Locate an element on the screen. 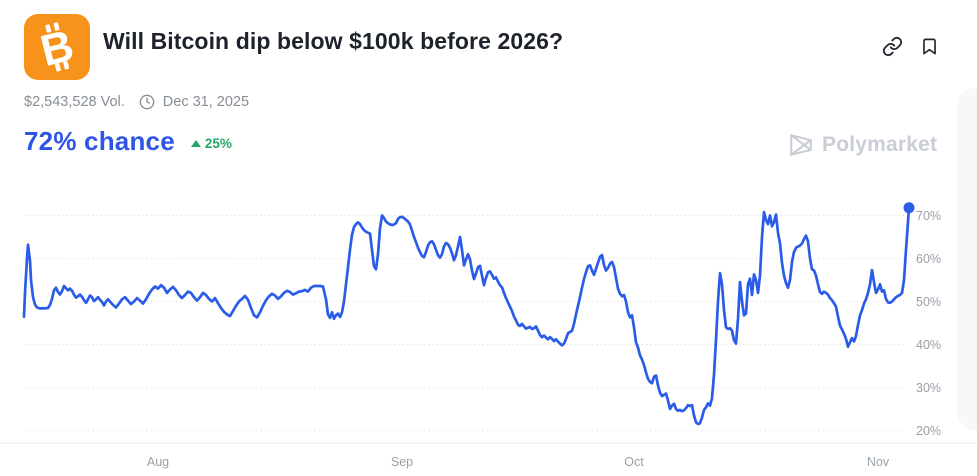 This screenshot has height=476, width=977. bookmark-button is located at coordinates (929, 47).